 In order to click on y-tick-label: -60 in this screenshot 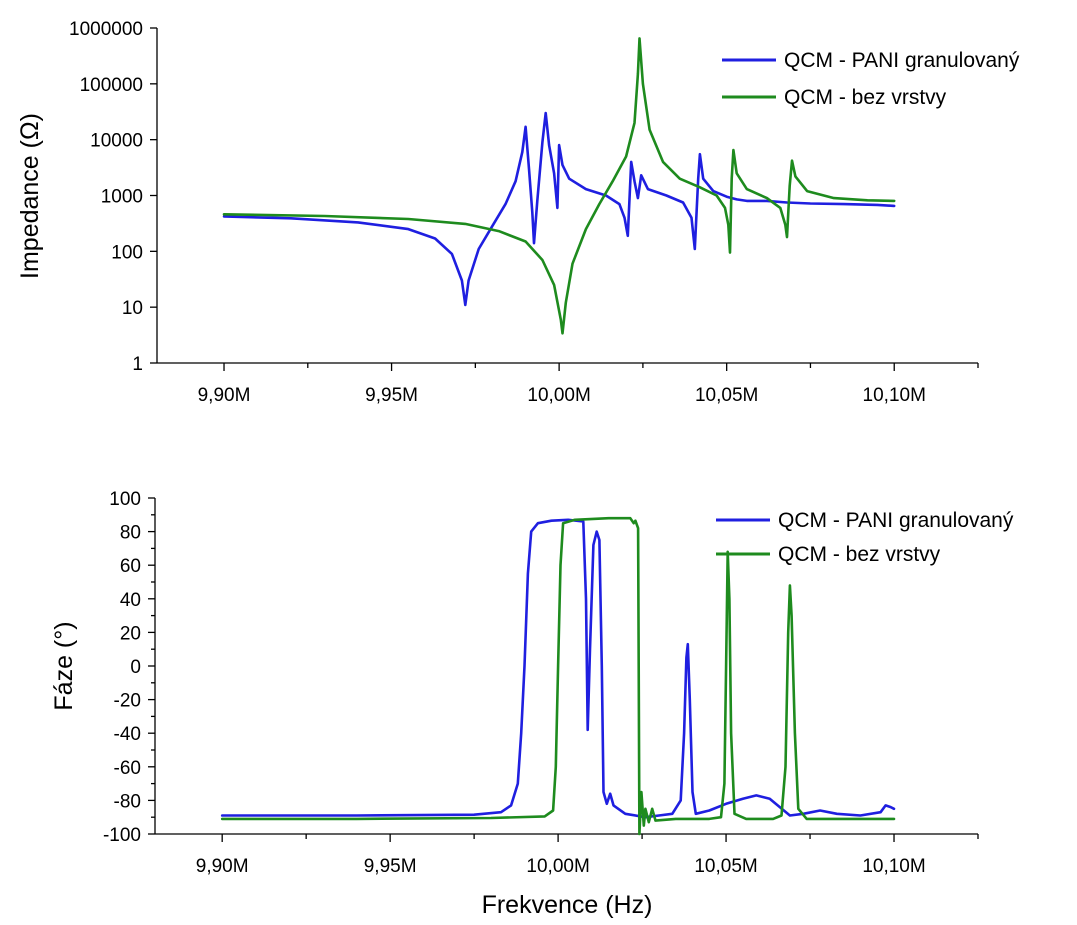, I will do `click(127, 768)`.